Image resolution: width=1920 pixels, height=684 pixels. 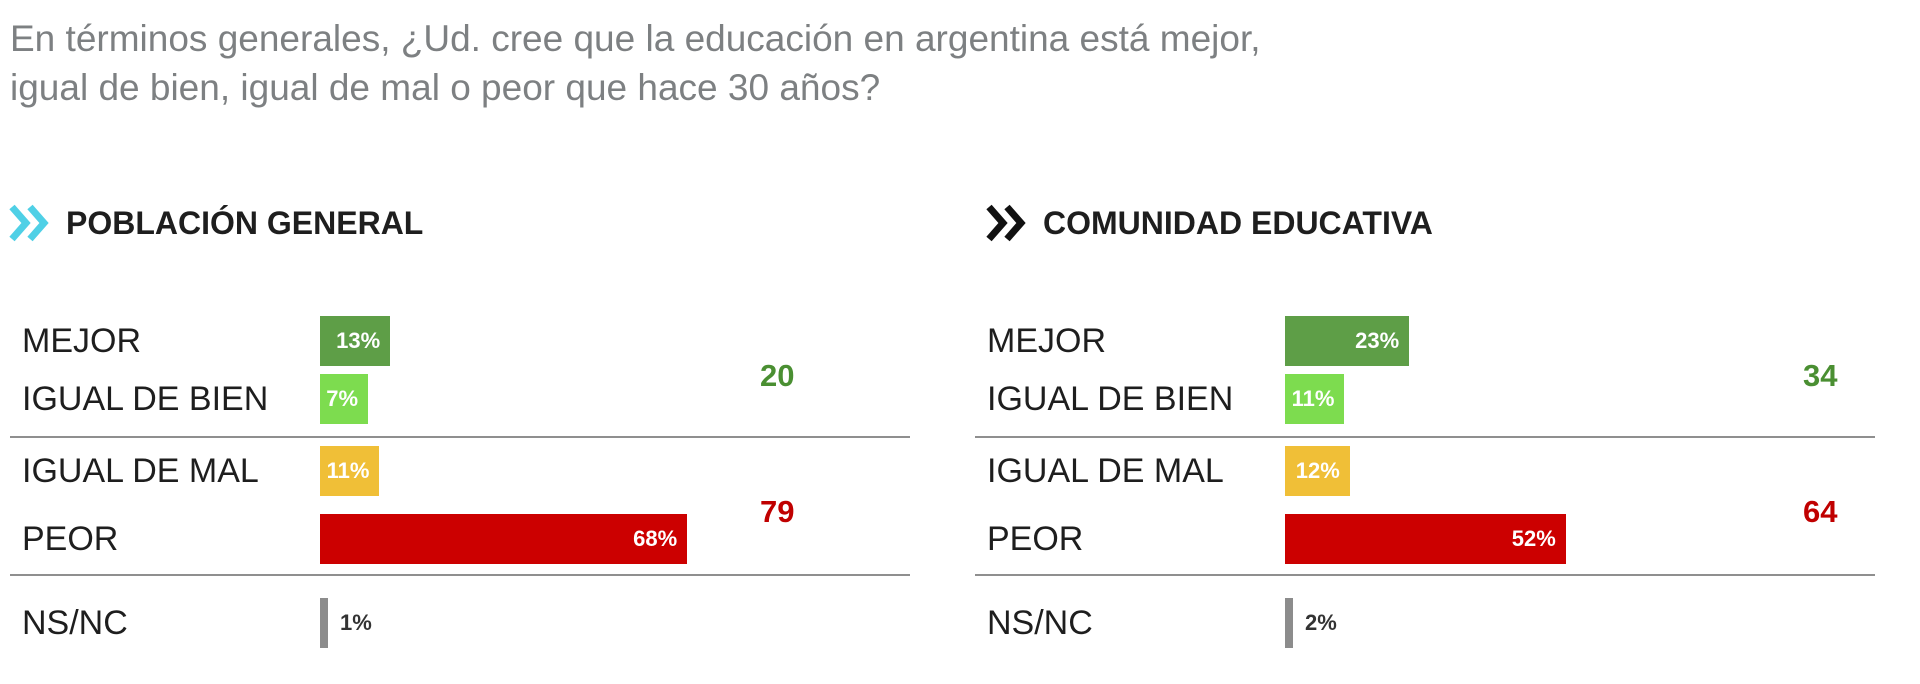 What do you see at coordinates (460, 341) in the screenshot?
I see `bar-row-mejor: MEJOR 13%` at bounding box center [460, 341].